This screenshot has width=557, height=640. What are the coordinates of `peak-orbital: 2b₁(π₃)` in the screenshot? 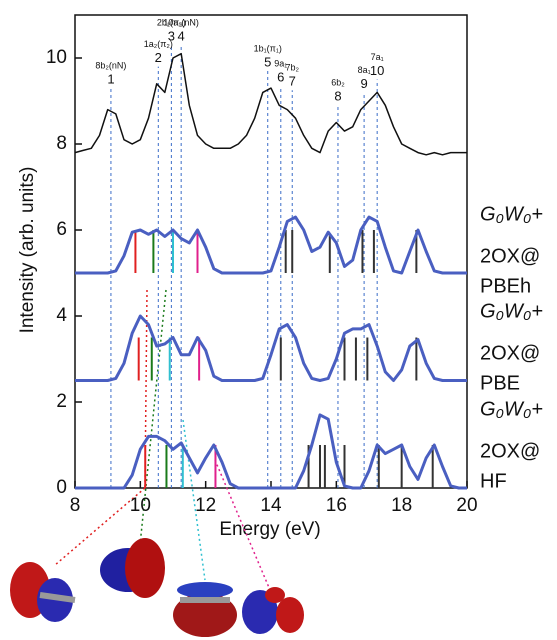 It's located at (171, 22).